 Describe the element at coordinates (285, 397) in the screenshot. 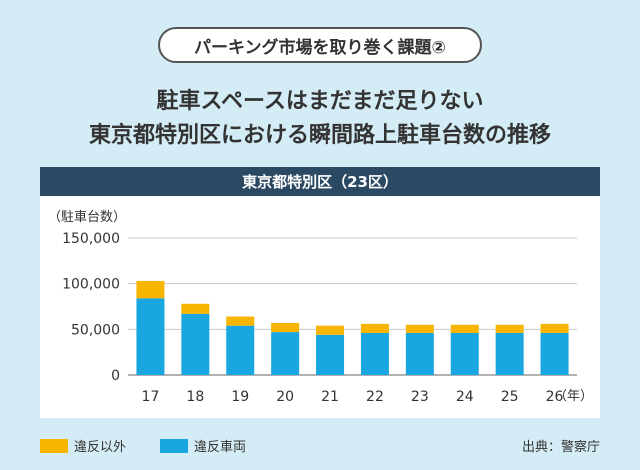

I see `x-tick-label: 20` at that location.